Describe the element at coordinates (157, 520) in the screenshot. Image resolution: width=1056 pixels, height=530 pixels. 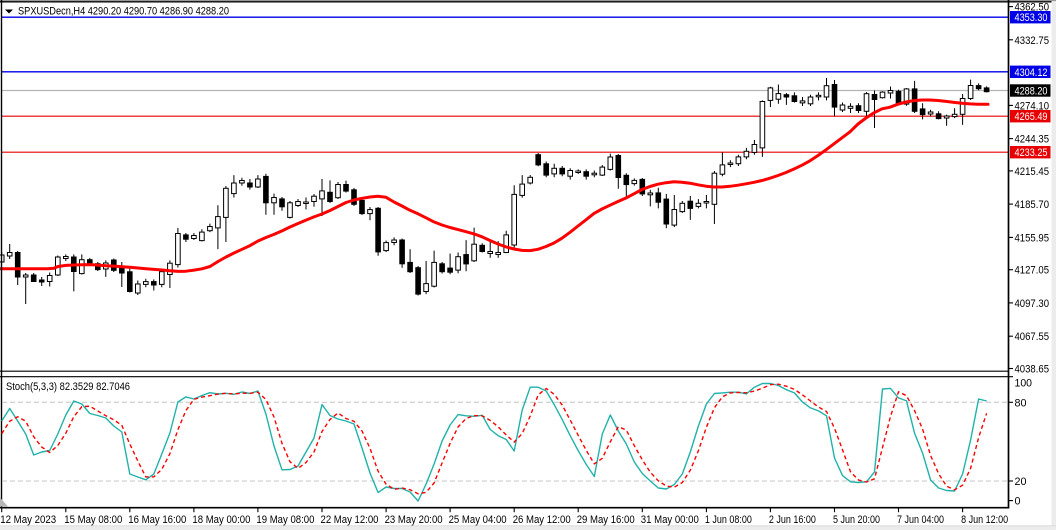
I see `svg-text: 16 May 16:00` at that location.